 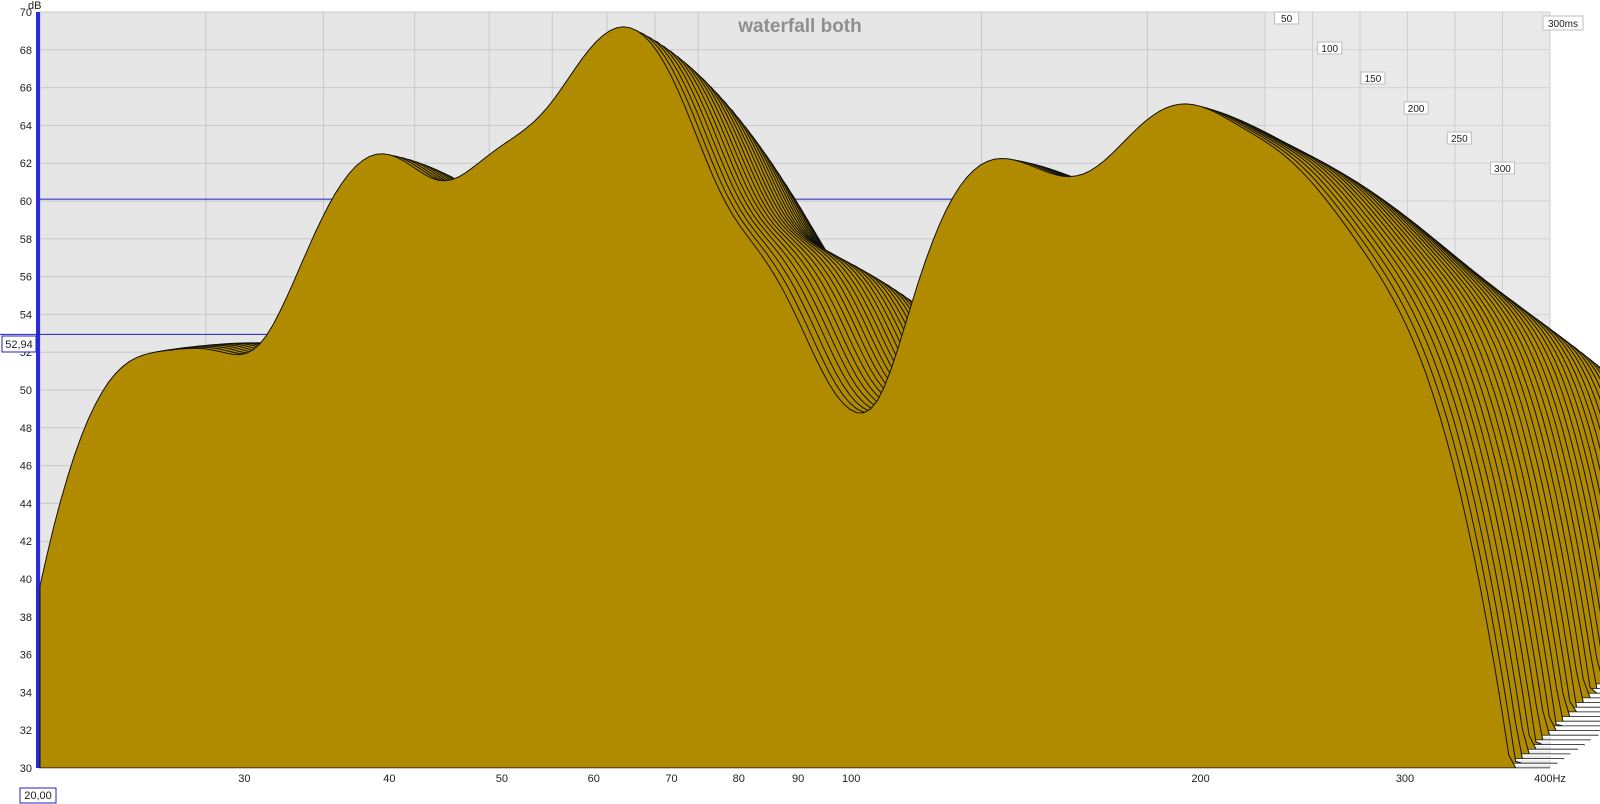 I want to click on cursor-y-readout: 52,94, so click(x=19, y=344).